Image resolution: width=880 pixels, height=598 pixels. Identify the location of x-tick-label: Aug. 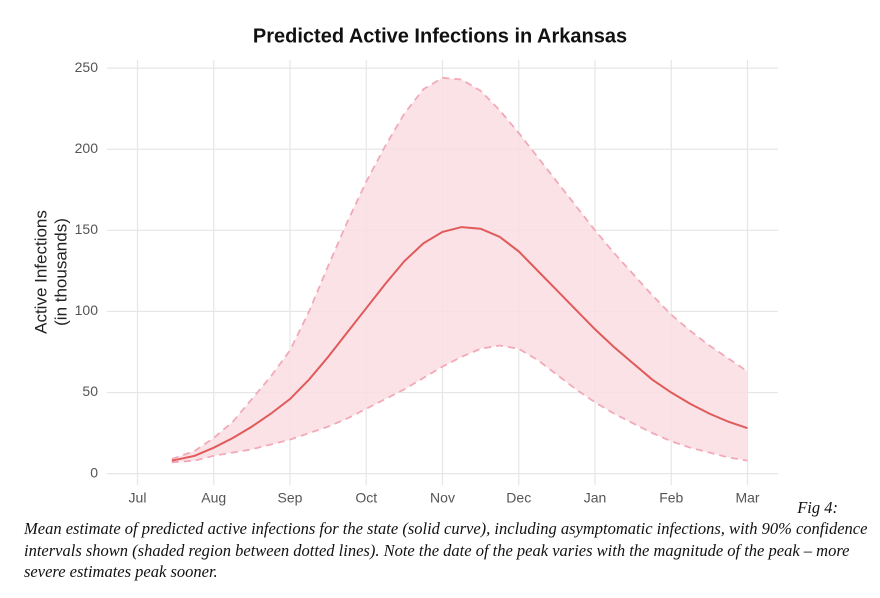
(213, 498).